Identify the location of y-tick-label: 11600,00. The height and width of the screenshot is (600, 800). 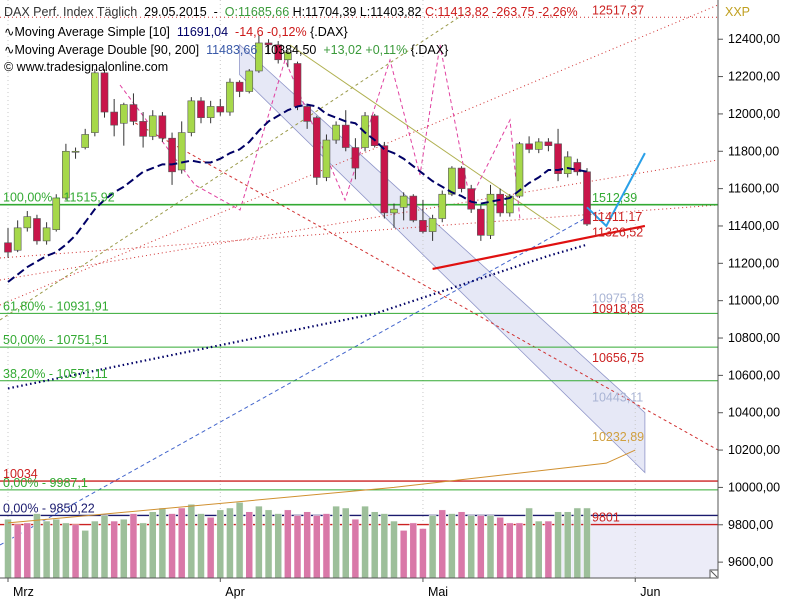
(753, 189).